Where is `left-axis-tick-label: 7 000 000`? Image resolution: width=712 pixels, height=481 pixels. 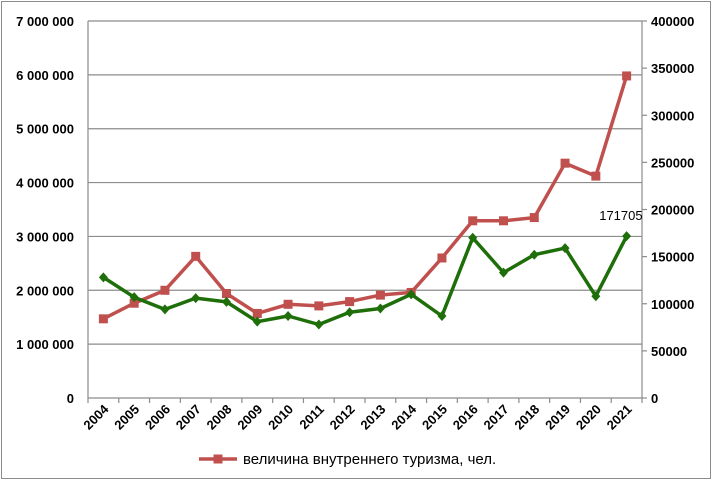 left-axis-tick-label: 7 000 000 is located at coordinates (45, 21).